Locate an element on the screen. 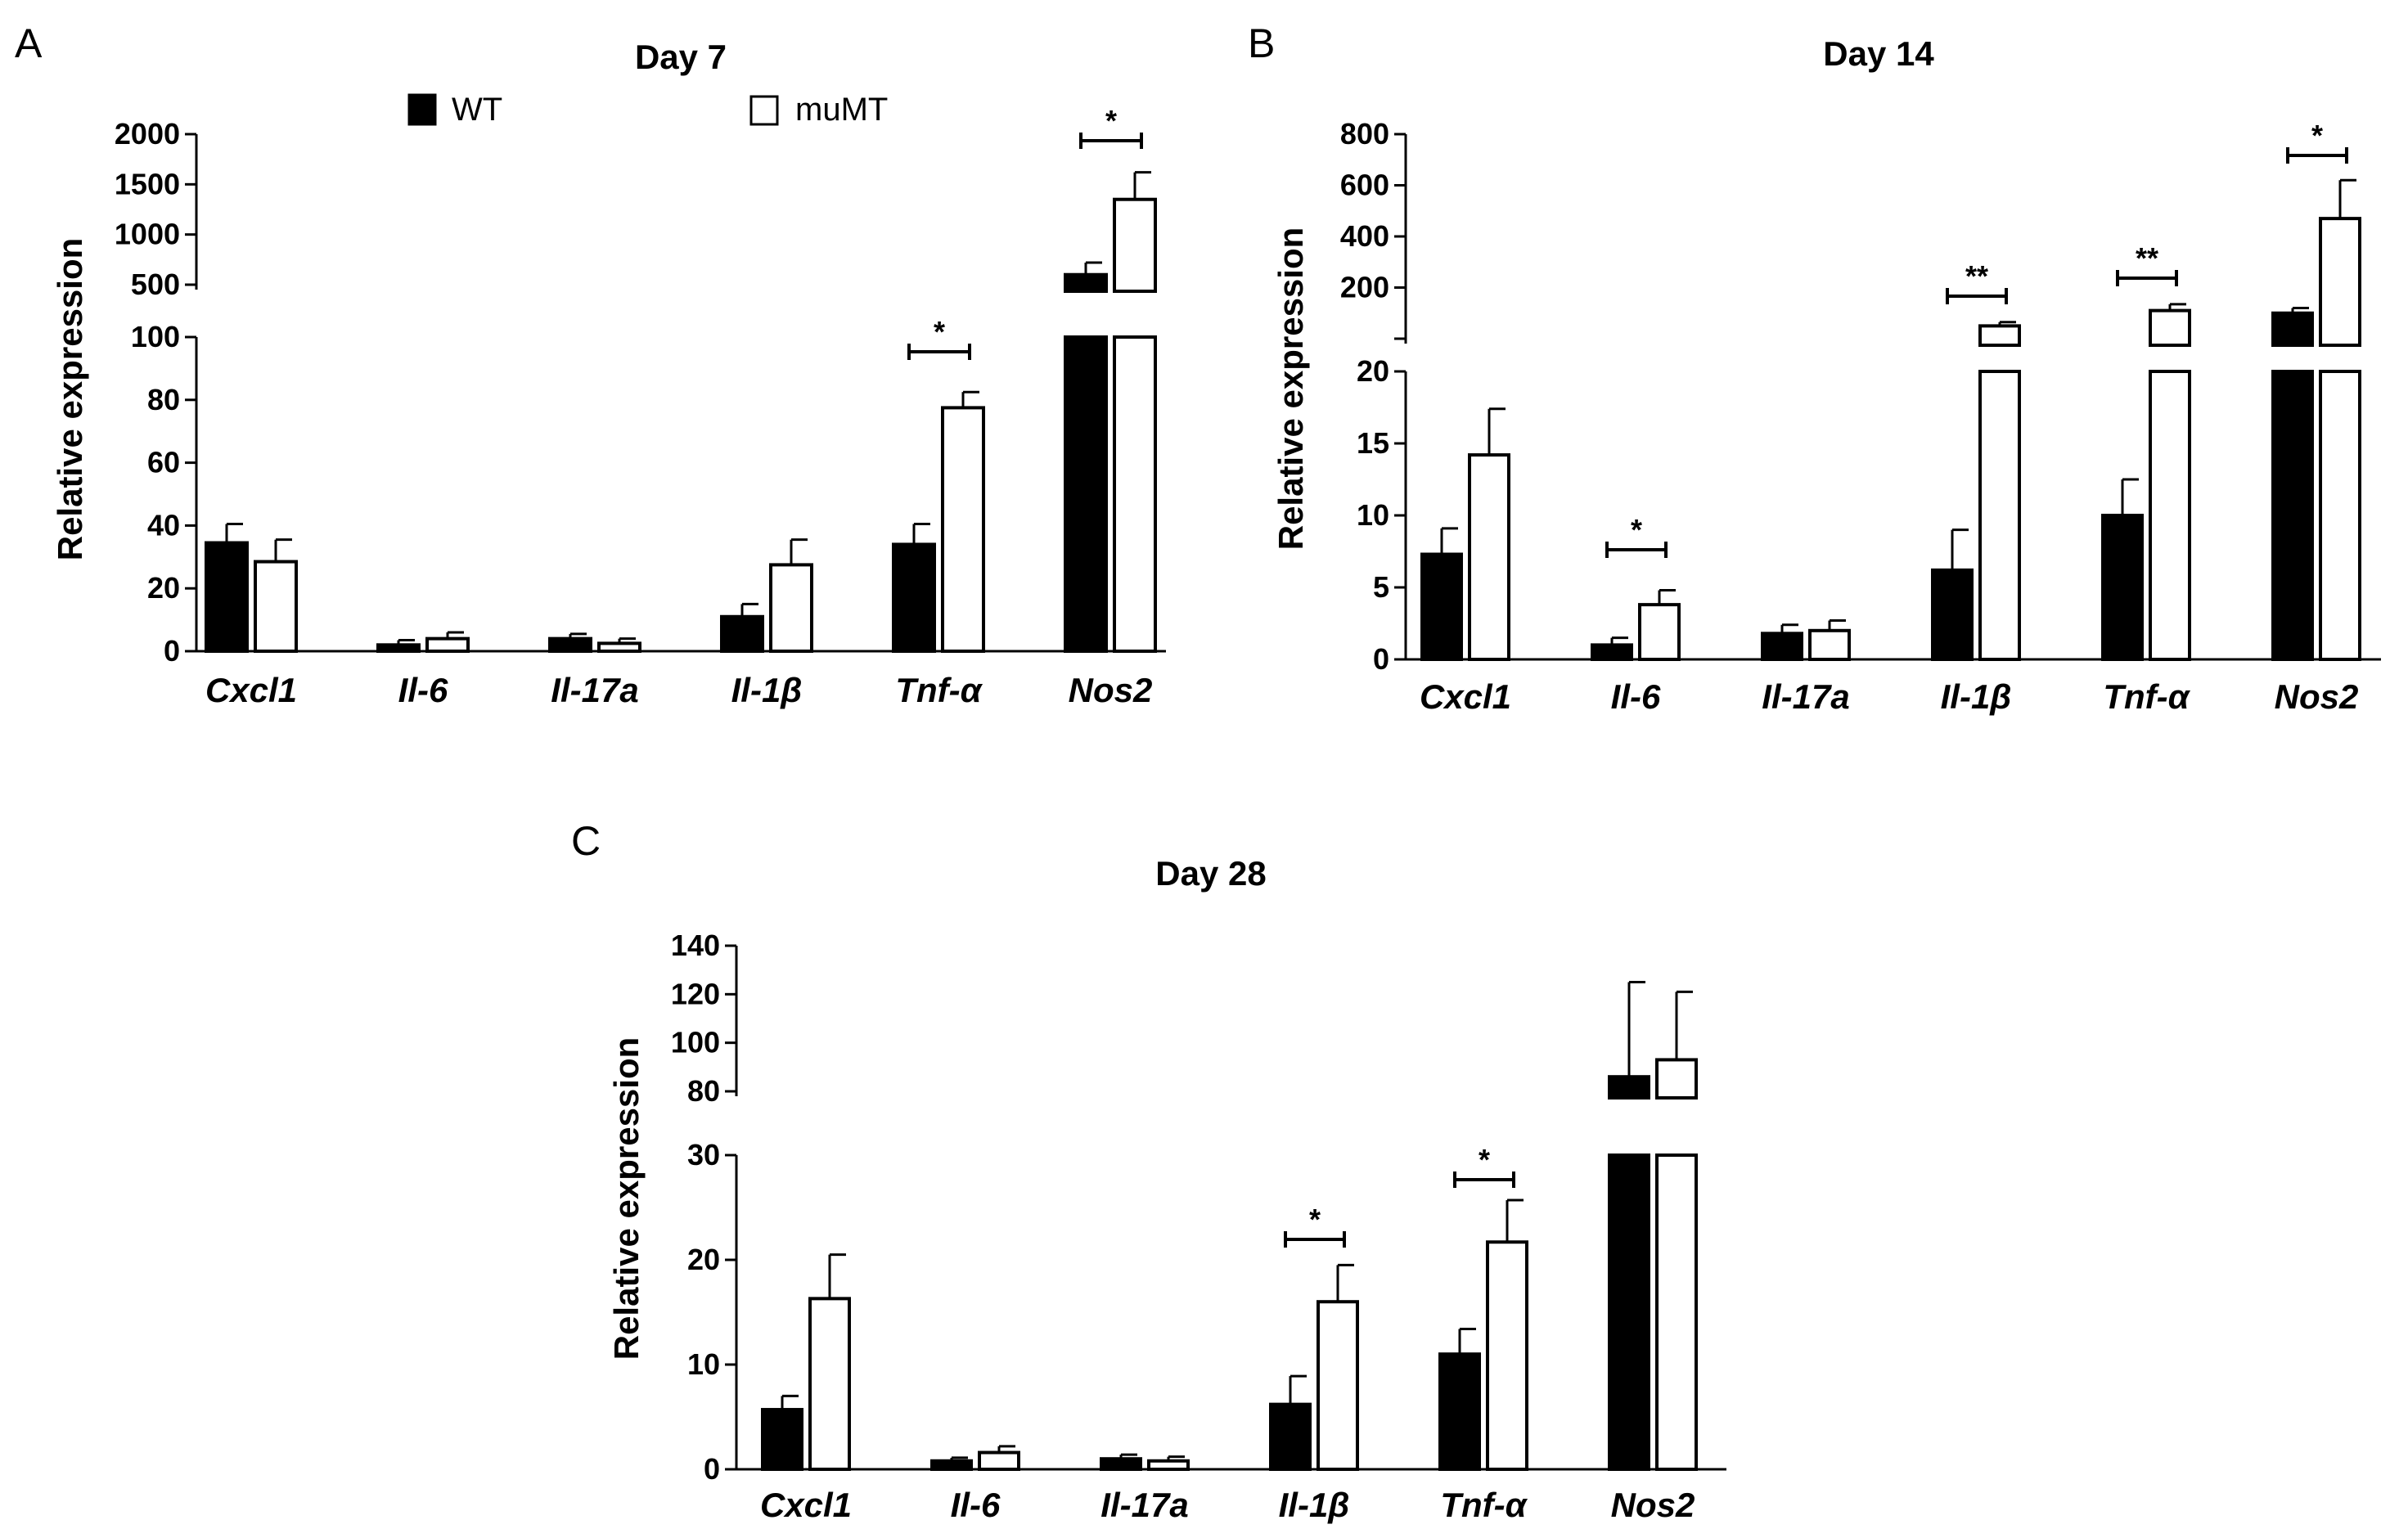 This screenshot has width=2408, height=1538. y-tick-label-b: 20 is located at coordinates (1373, 371).